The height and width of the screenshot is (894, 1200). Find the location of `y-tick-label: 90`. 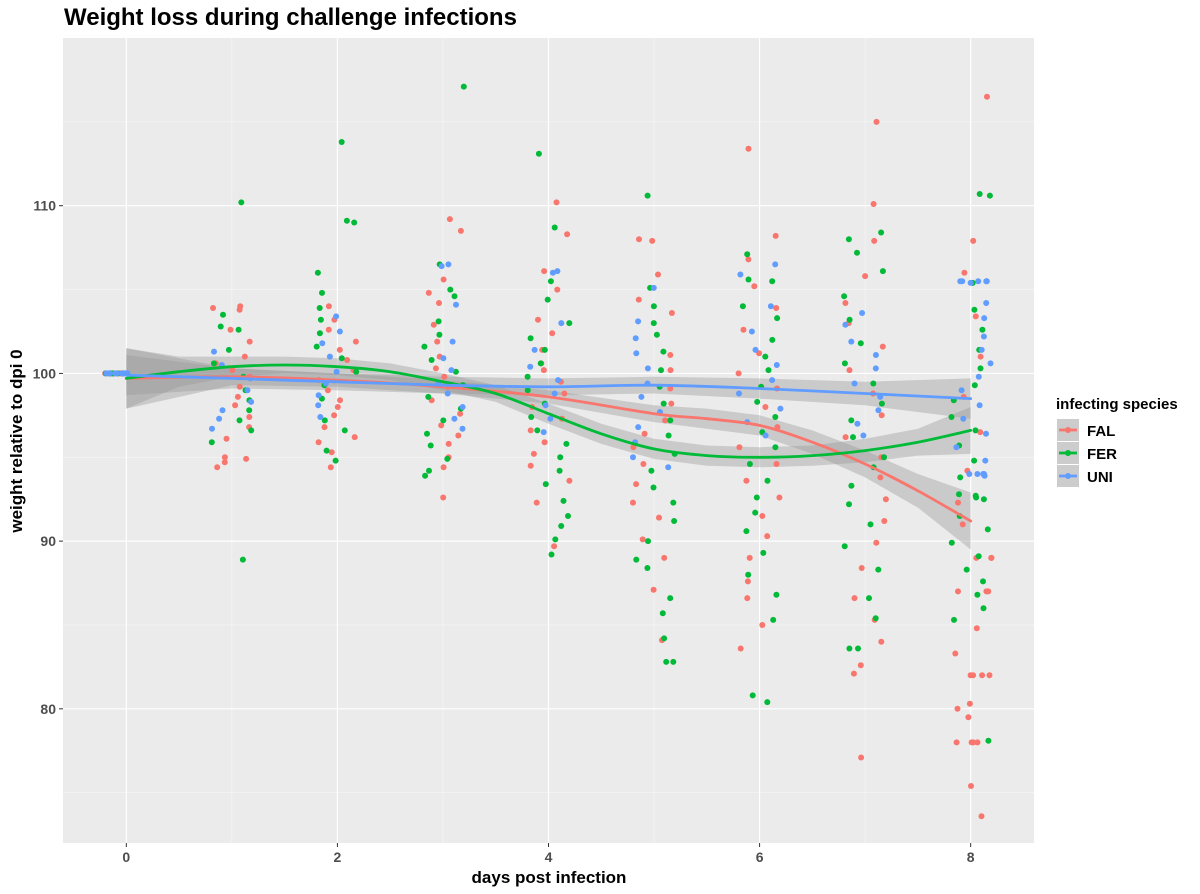

y-tick-label: 90 is located at coordinates (48, 541).